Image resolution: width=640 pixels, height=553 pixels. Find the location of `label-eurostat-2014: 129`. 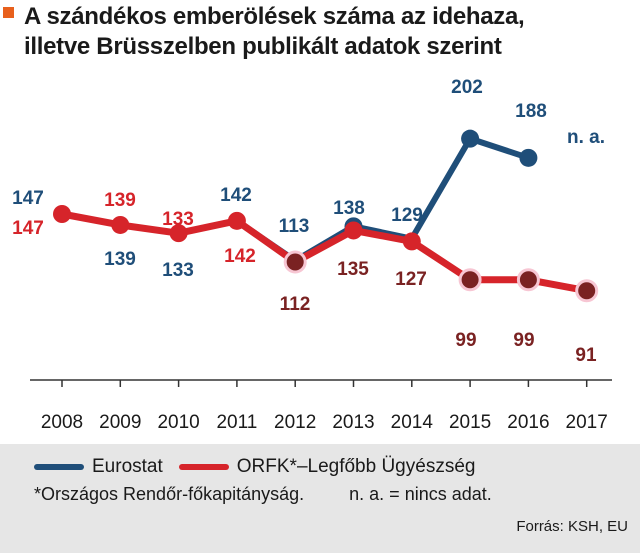

label-eurostat-2014: 129 is located at coordinates (407, 215).